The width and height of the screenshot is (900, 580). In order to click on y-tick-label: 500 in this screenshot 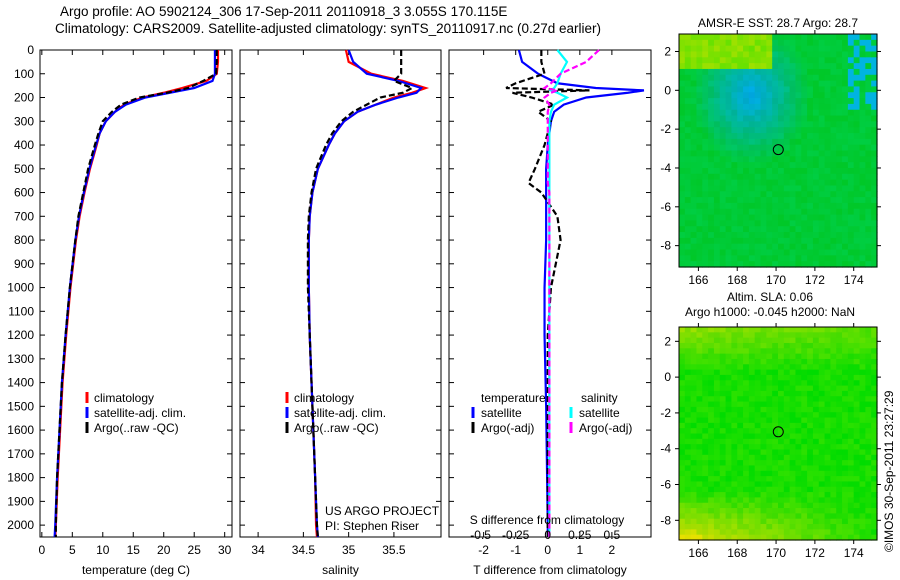, I will do `click(24, 169)`.